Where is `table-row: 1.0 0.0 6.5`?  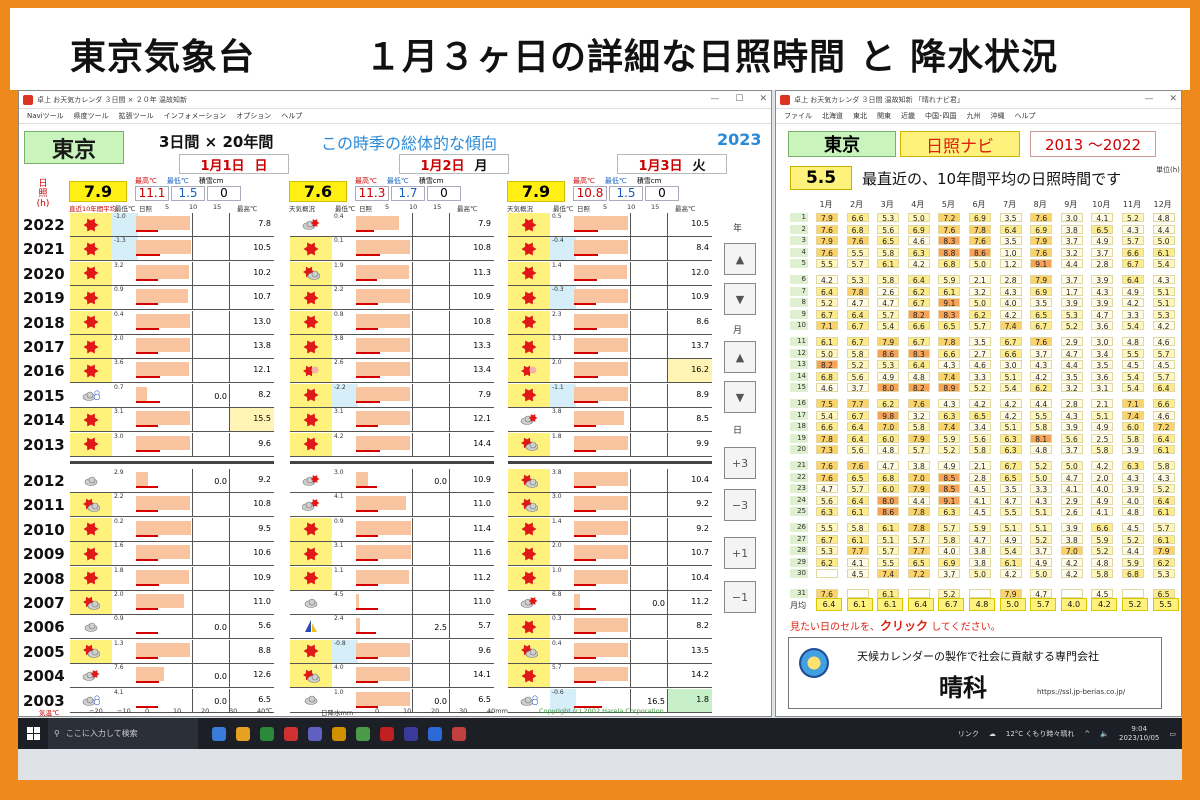
table-row: 1.0 0.0 6.5 is located at coordinates (392, 700).